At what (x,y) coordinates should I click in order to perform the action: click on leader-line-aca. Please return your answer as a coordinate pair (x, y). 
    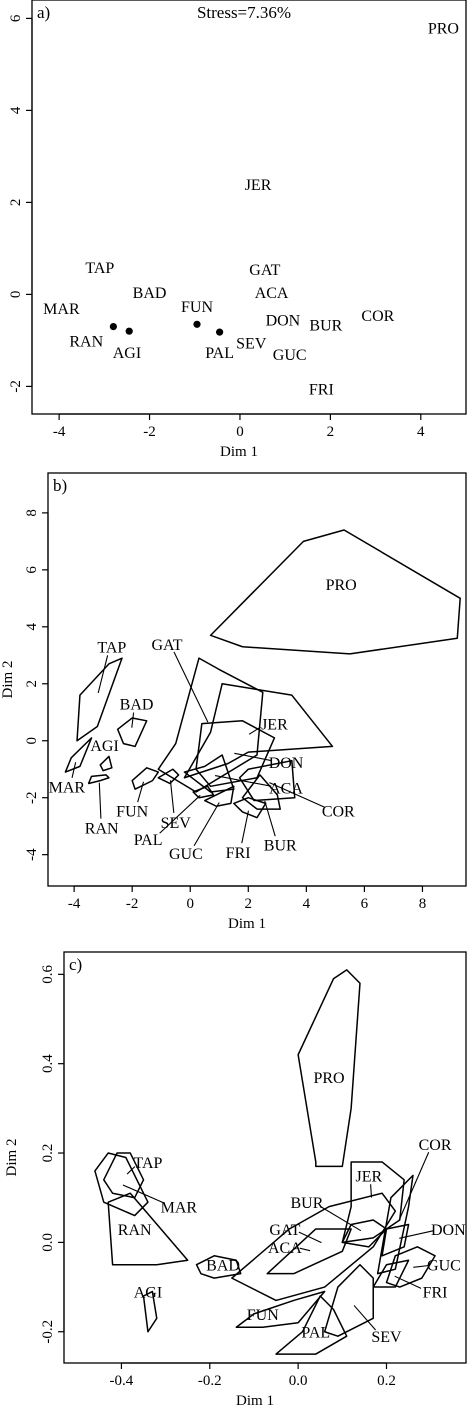
    Looking at the image, I should click on (243, 781).